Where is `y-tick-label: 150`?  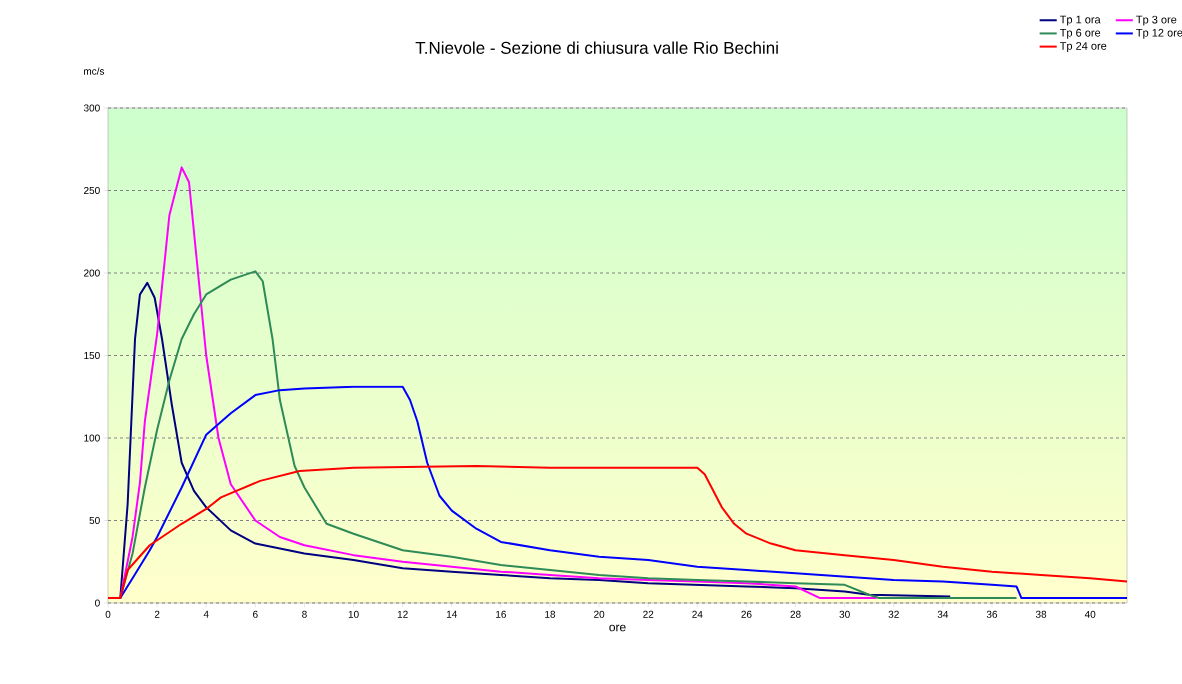 y-tick-label: 150 is located at coordinates (92, 355).